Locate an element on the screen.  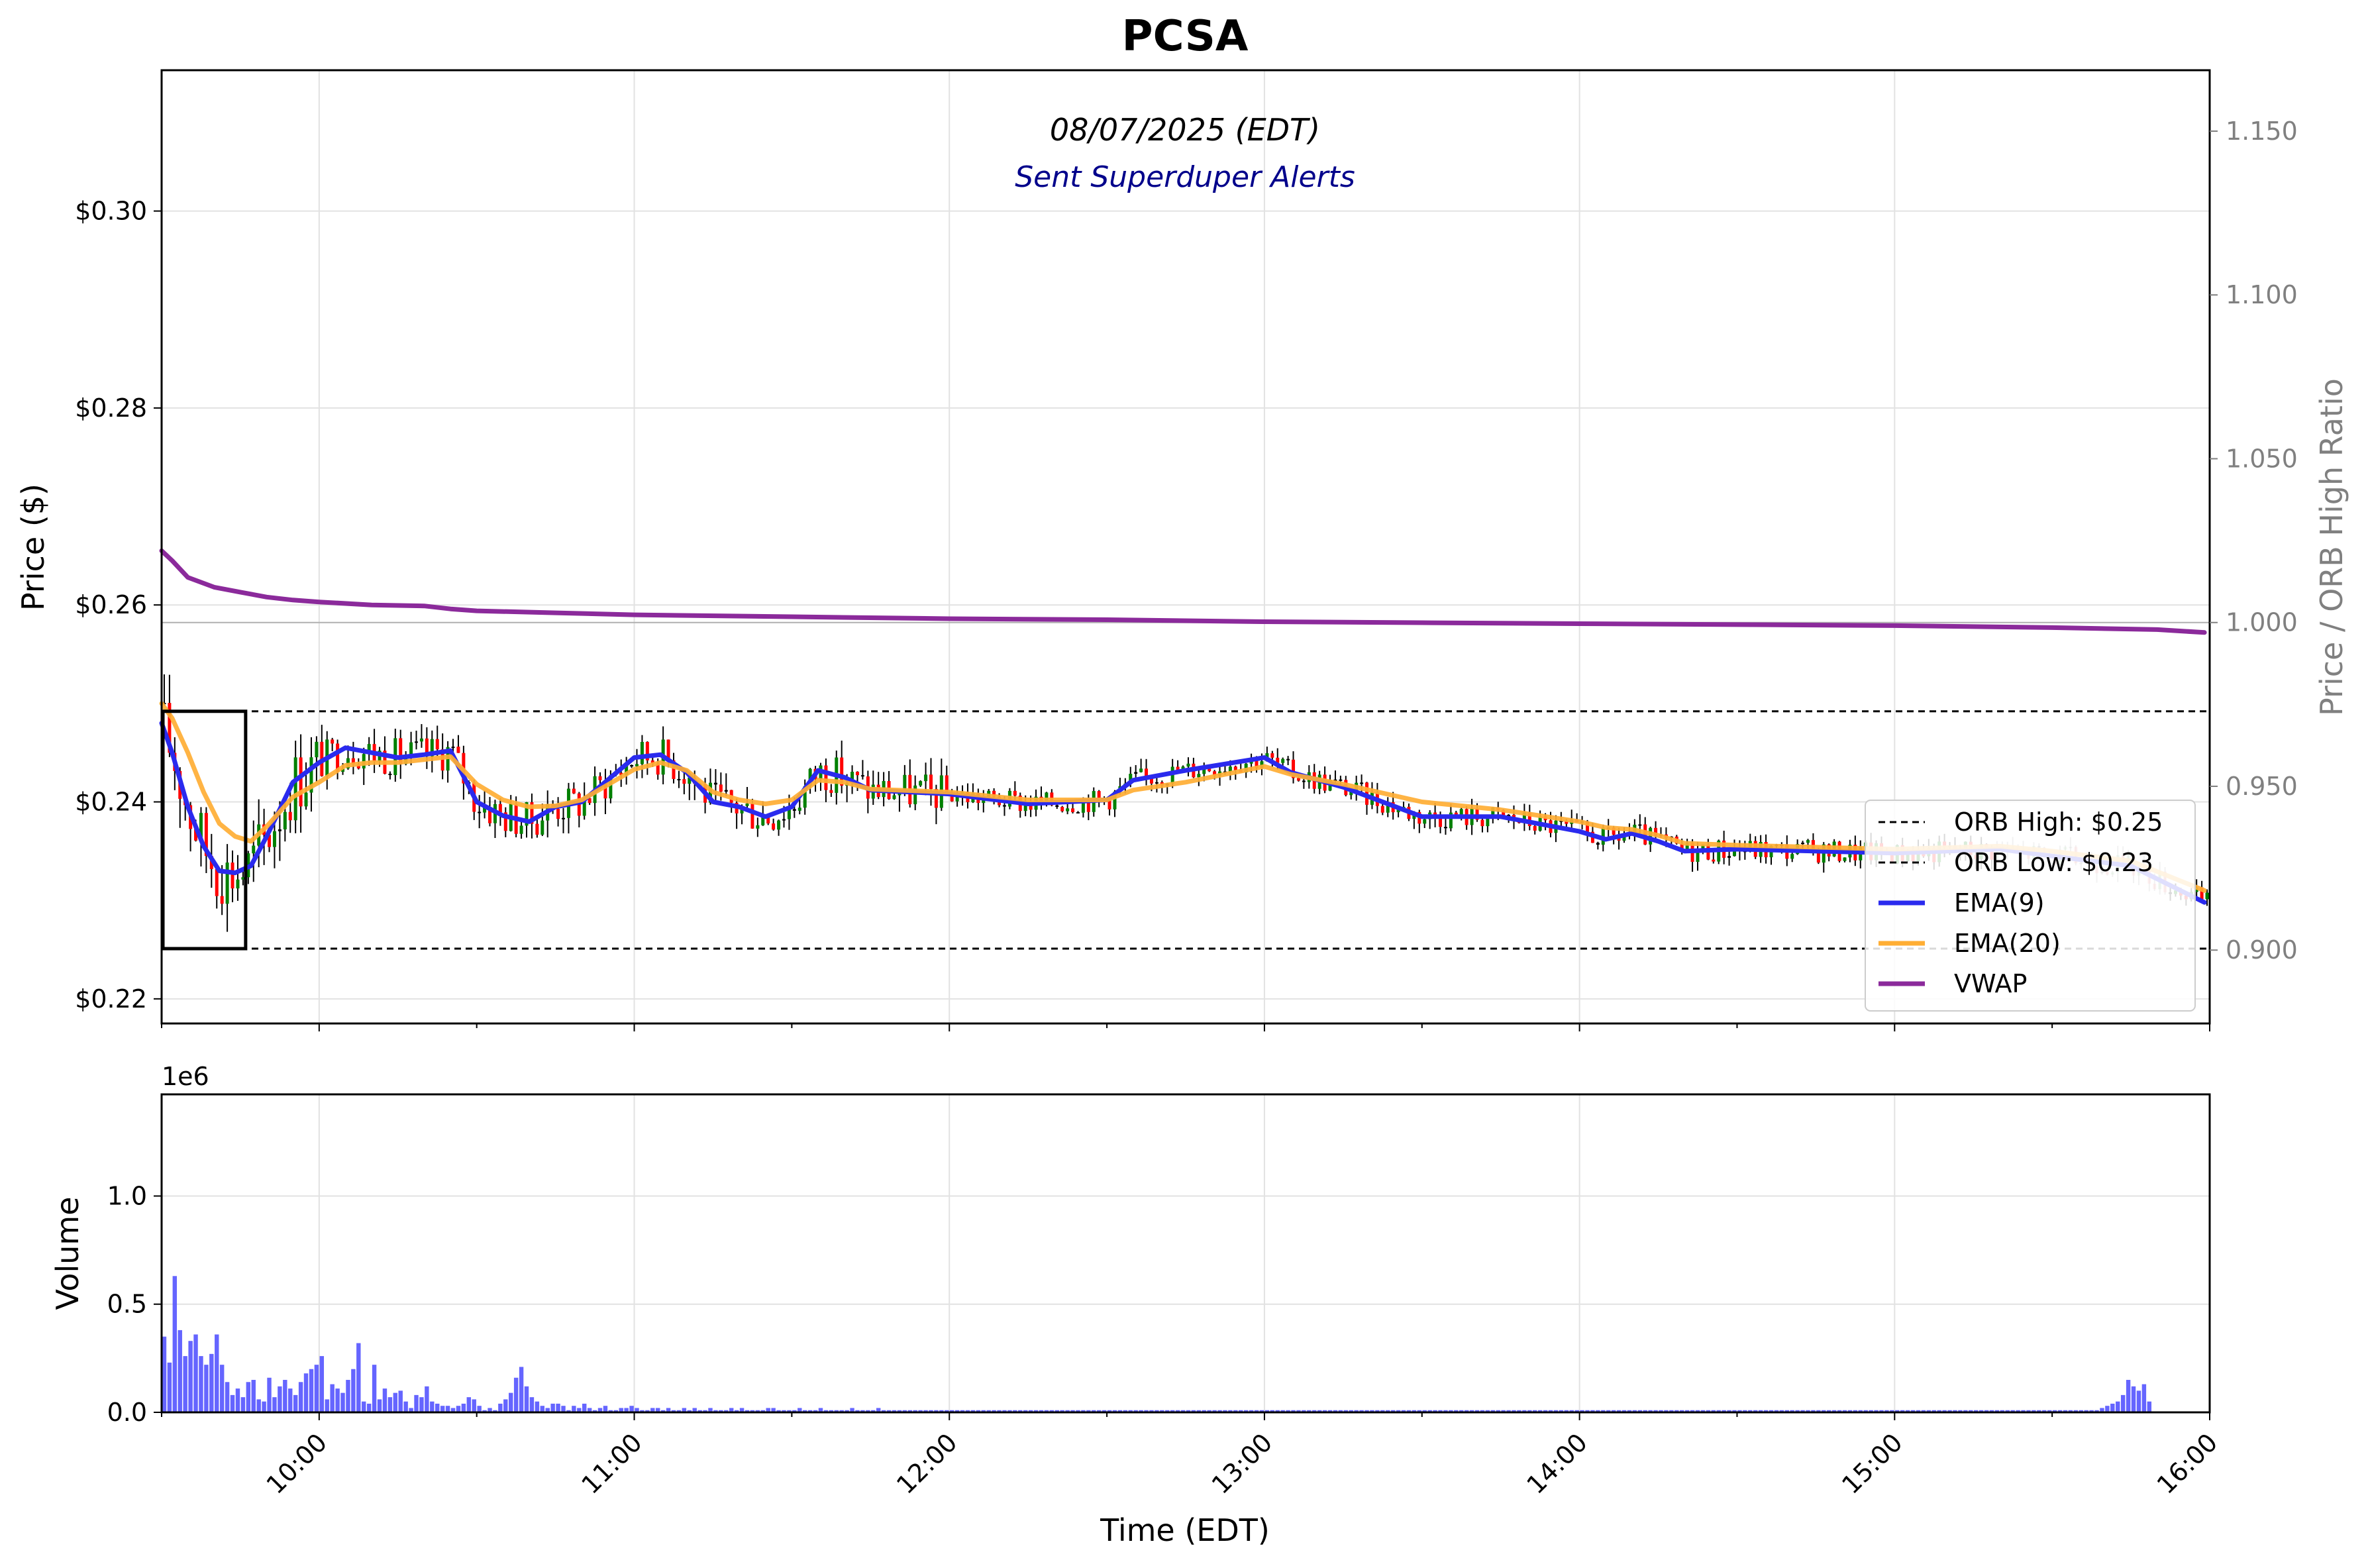
ema9-line is located at coordinates (1183, 813).